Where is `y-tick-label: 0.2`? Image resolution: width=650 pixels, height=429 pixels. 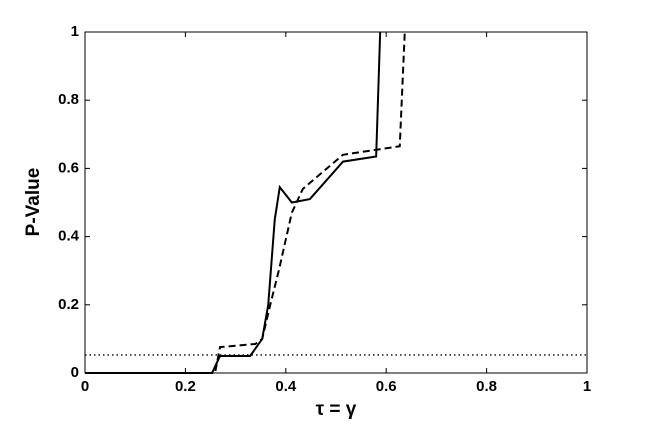 y-tick-label: 0.2 is located at coordinates (68, 304).